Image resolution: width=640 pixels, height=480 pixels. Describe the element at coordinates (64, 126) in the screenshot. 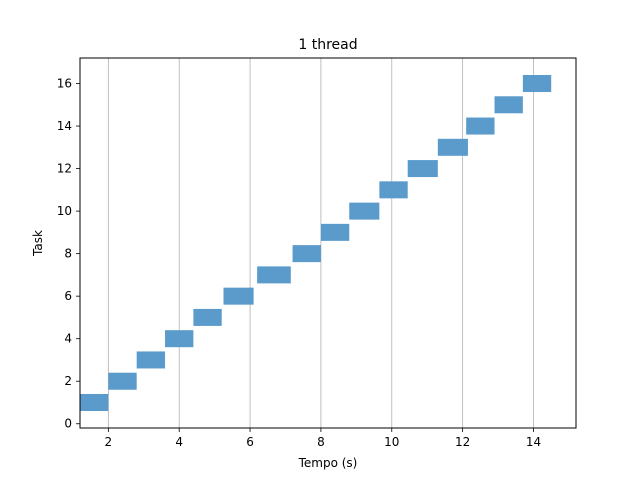

I see `y-tick-label-14: 14` at that location.